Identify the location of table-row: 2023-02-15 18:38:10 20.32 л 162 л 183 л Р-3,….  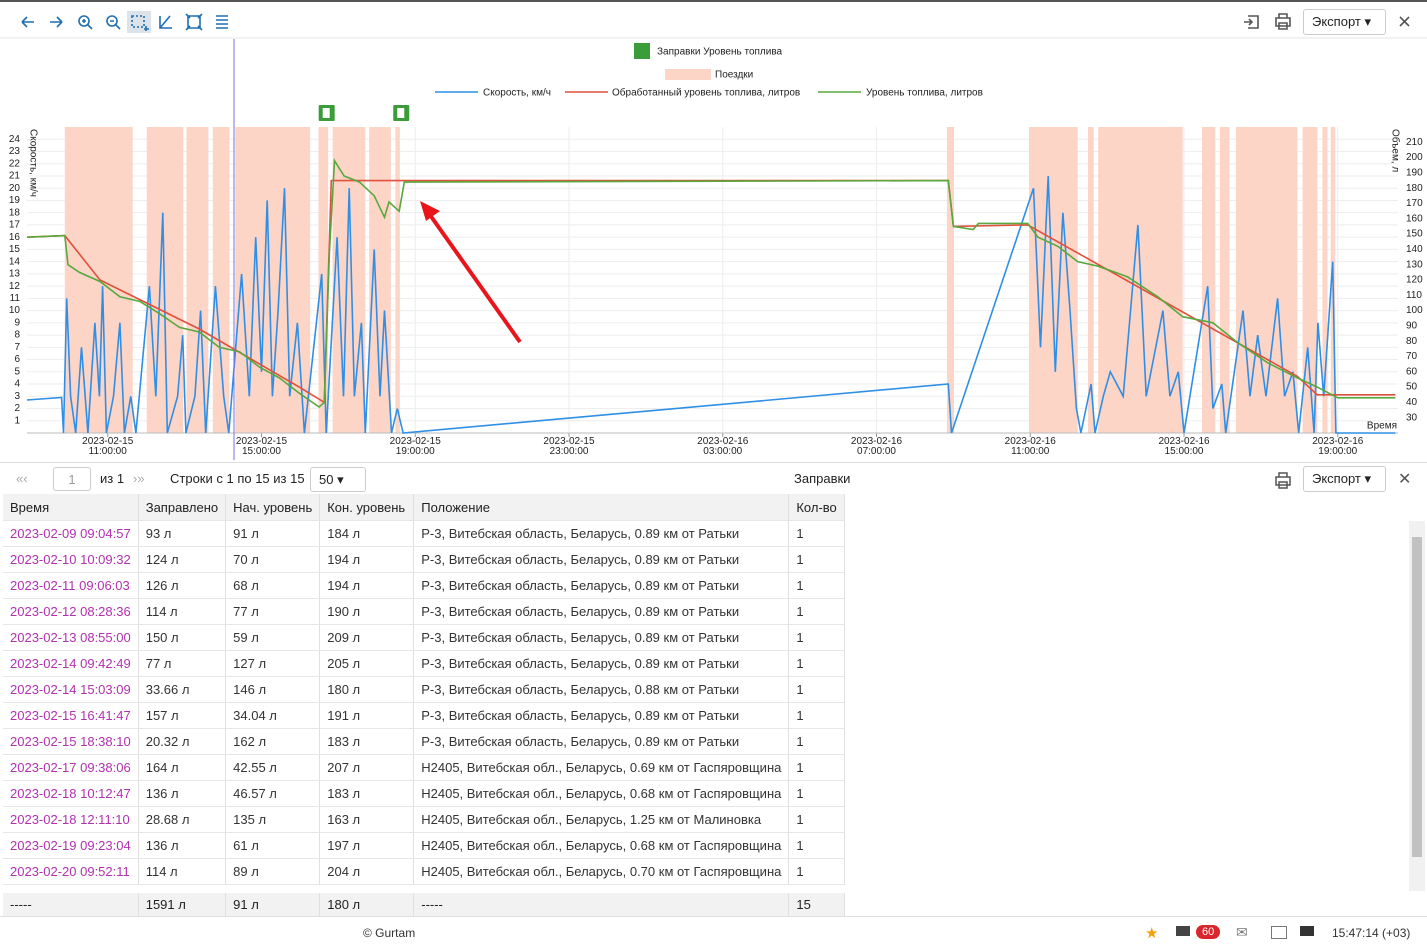
(424, 741).